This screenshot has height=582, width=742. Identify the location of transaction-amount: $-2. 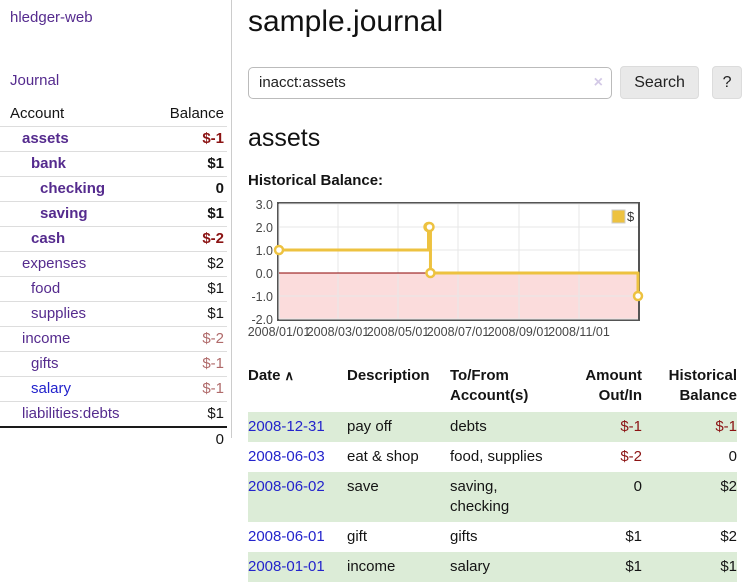
(631, 456).